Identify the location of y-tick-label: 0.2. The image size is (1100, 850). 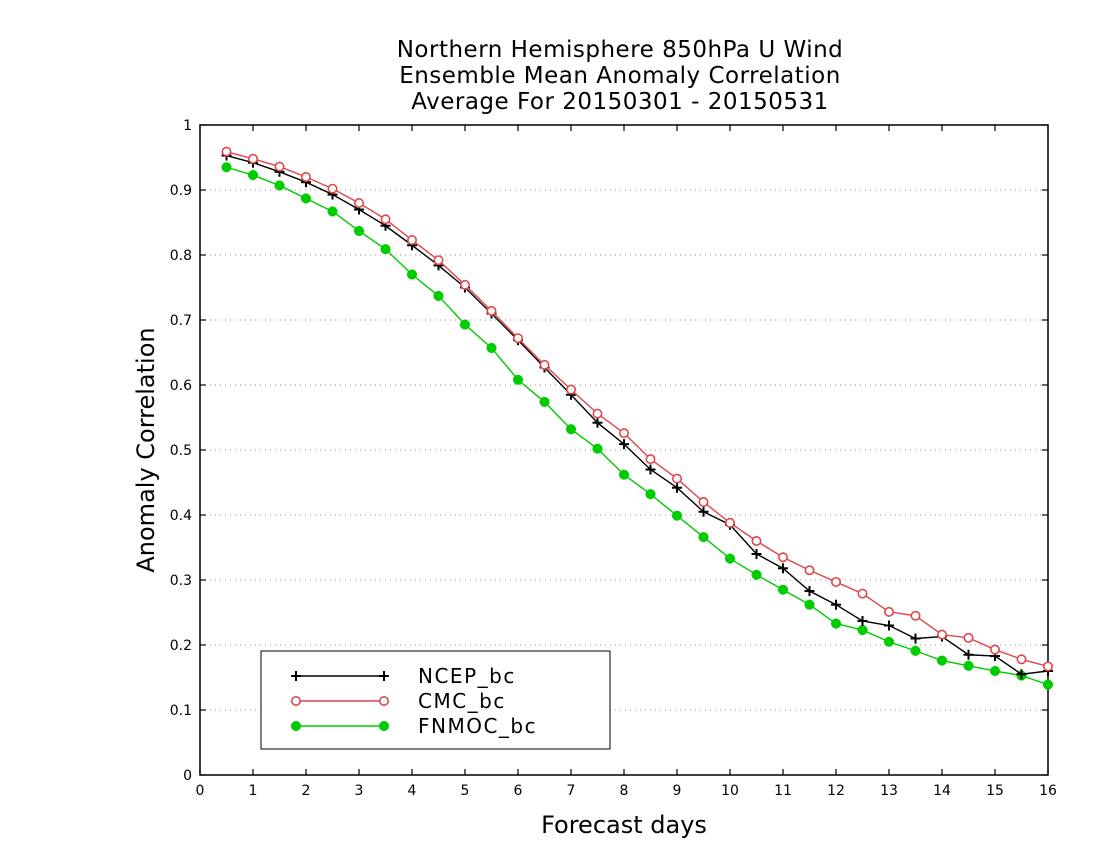
(181, 646).